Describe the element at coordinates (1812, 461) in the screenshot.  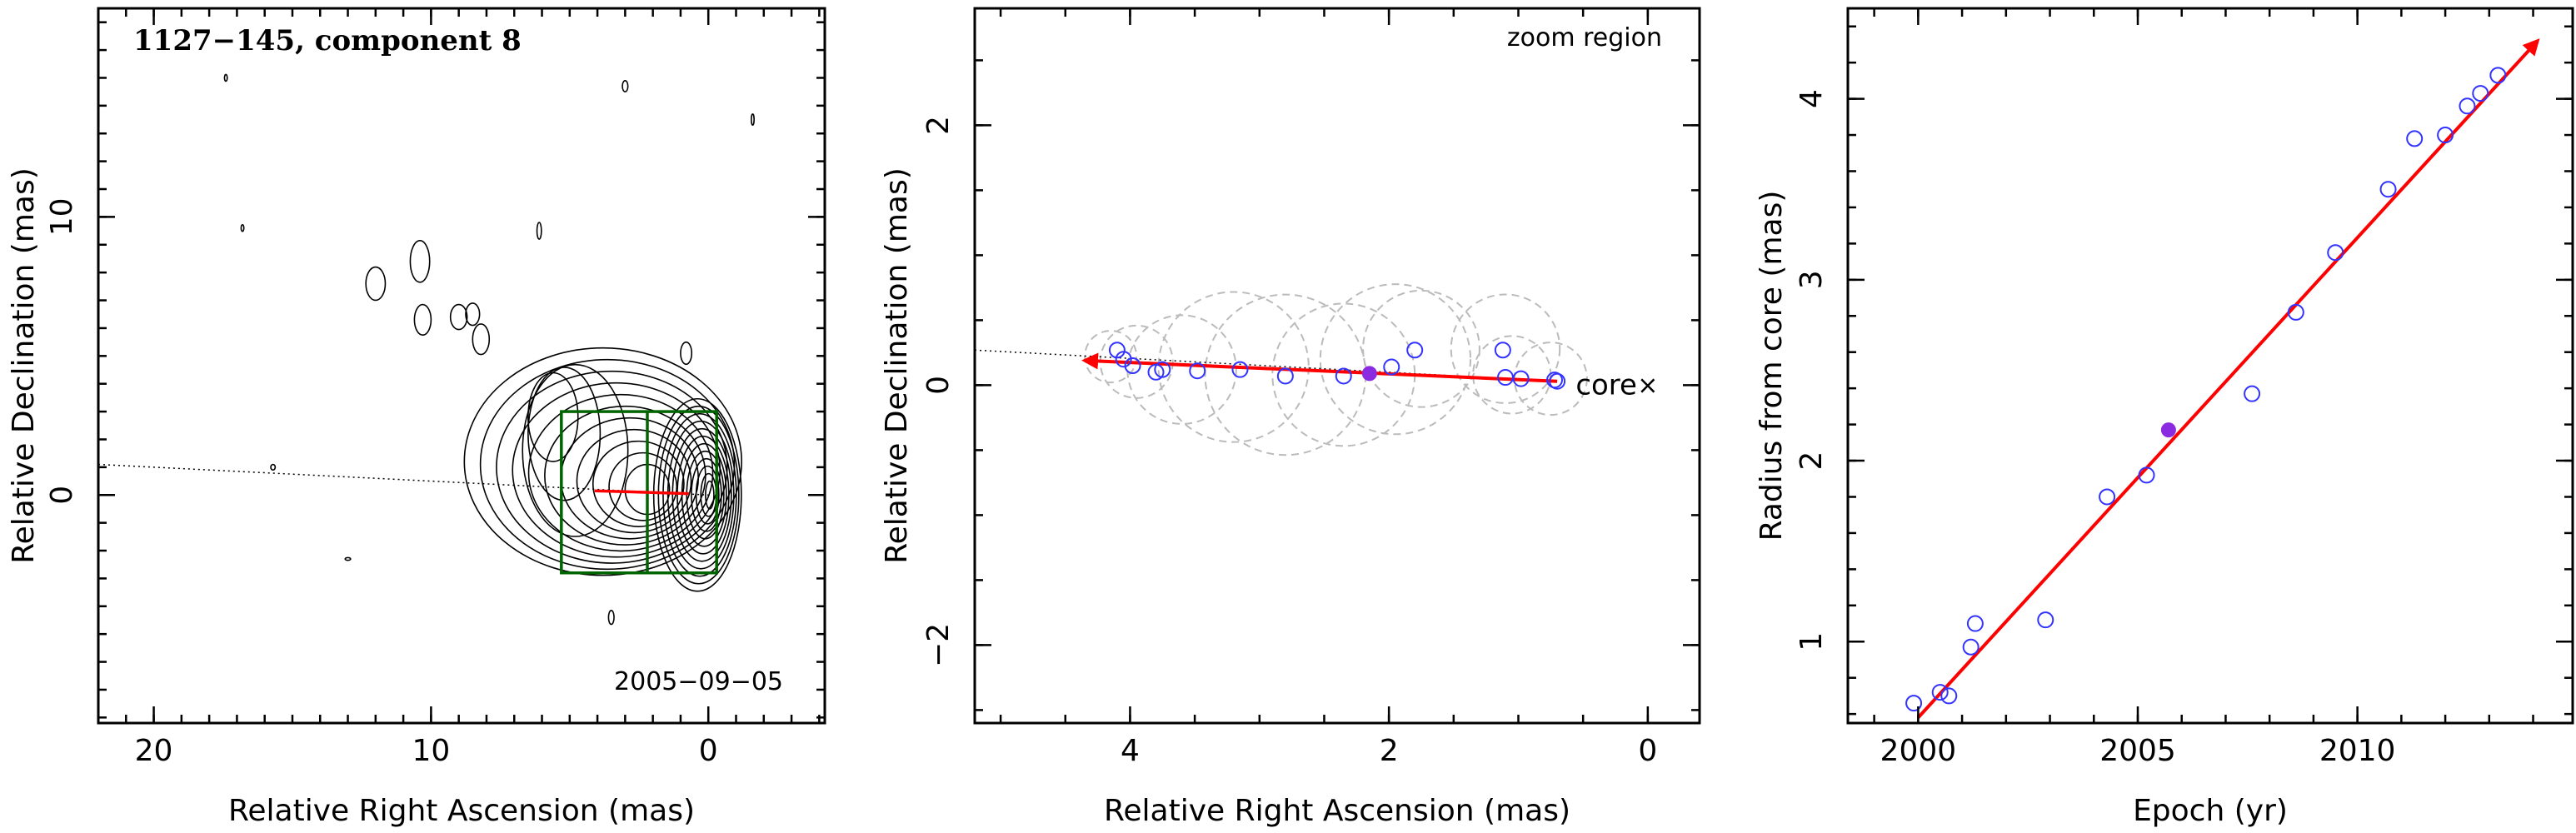
I see `y-tick-label: 2` at that location.